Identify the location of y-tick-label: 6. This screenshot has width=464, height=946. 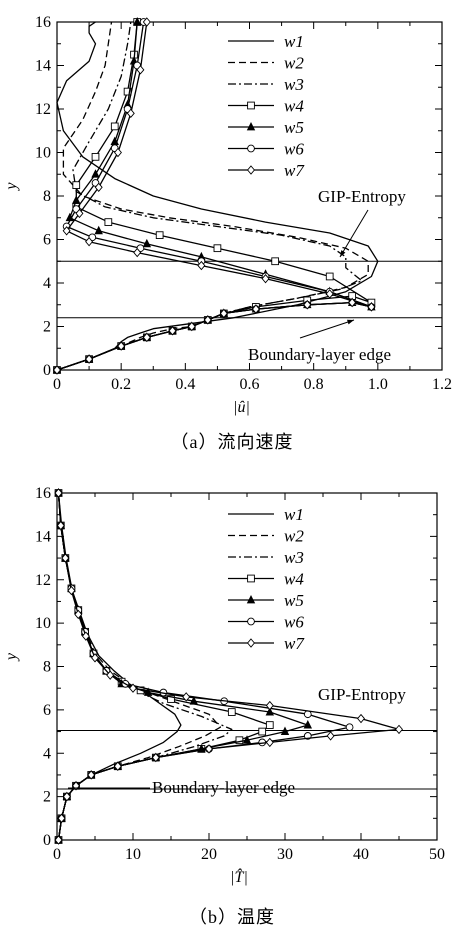
(47, 710).